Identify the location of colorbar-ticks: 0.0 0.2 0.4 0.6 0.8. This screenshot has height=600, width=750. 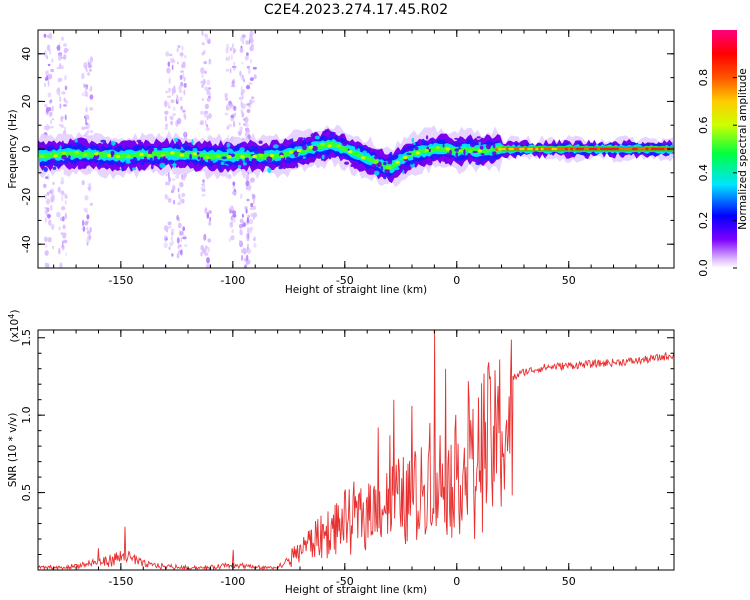
(717, 173).